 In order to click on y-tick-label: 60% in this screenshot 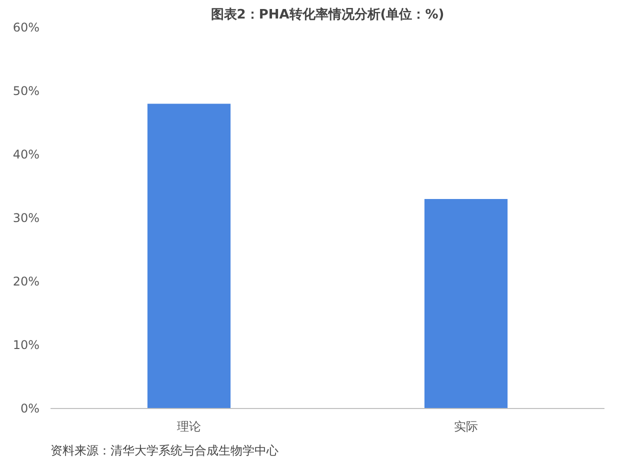, I will do `click(26, 27)`.